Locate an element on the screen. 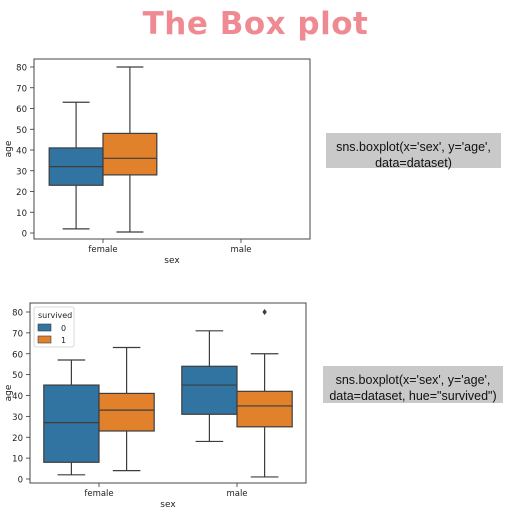  legend-entry: 1 is located at coordinates (63, 340).